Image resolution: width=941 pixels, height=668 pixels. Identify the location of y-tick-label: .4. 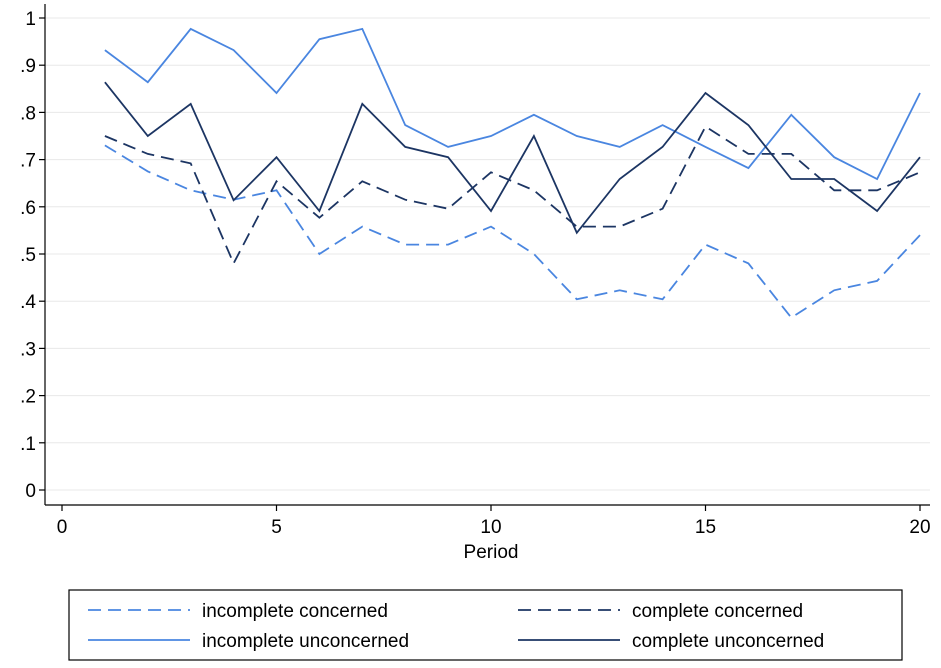
(28, 302).